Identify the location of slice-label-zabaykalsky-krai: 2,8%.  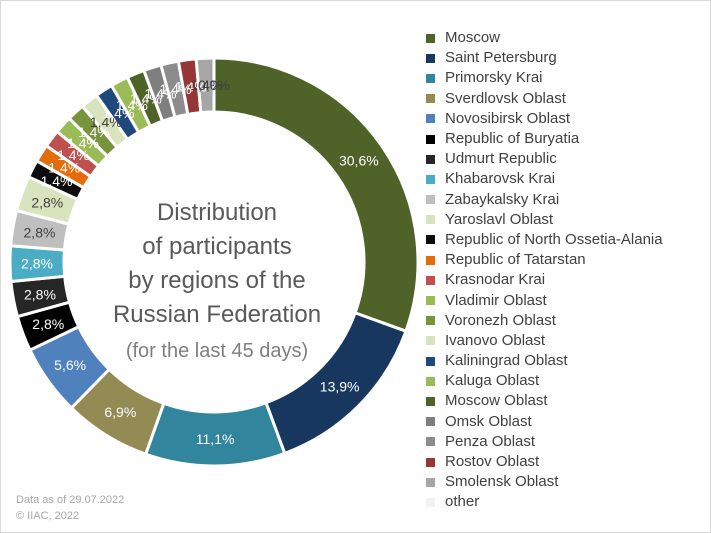
(40, 232).